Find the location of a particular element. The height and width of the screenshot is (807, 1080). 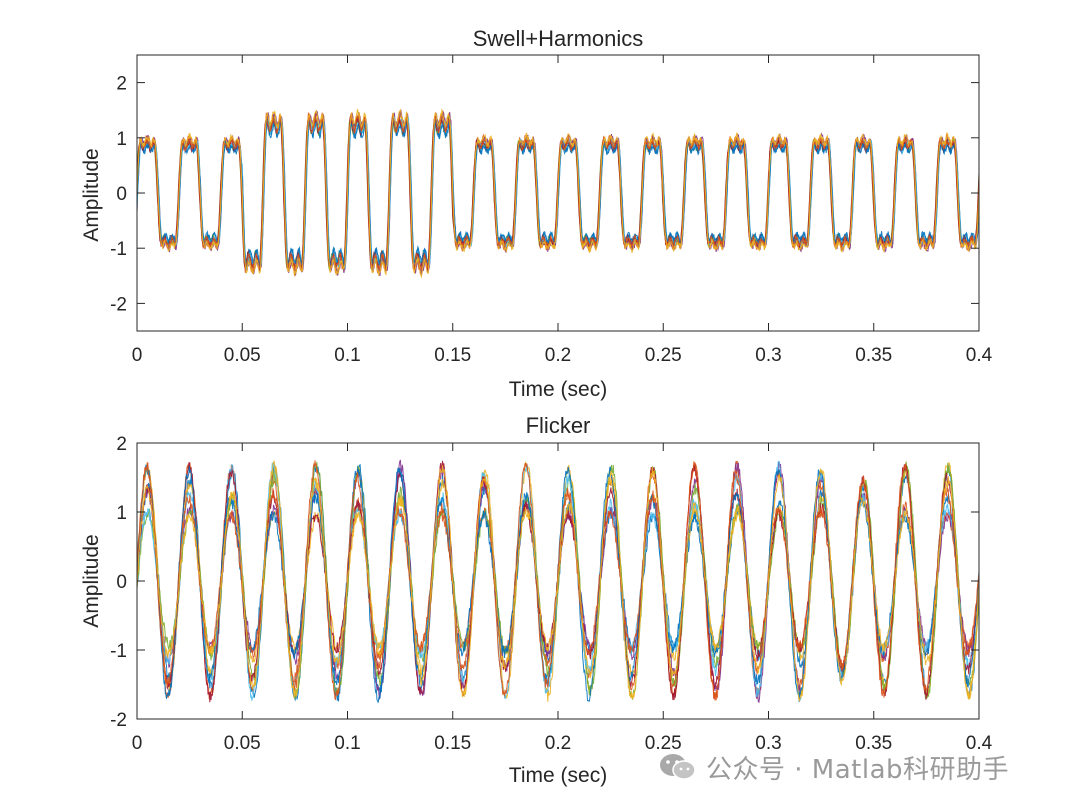

chart-title: Swell+Harmonics is located at coordinates (558, 38).